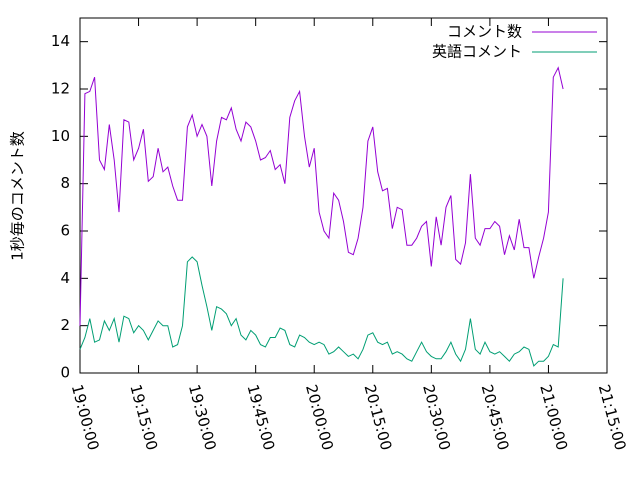 The height and width of the screenshot is (480, 640). I want to click on y-tick-label: 8, so click(65, 183).